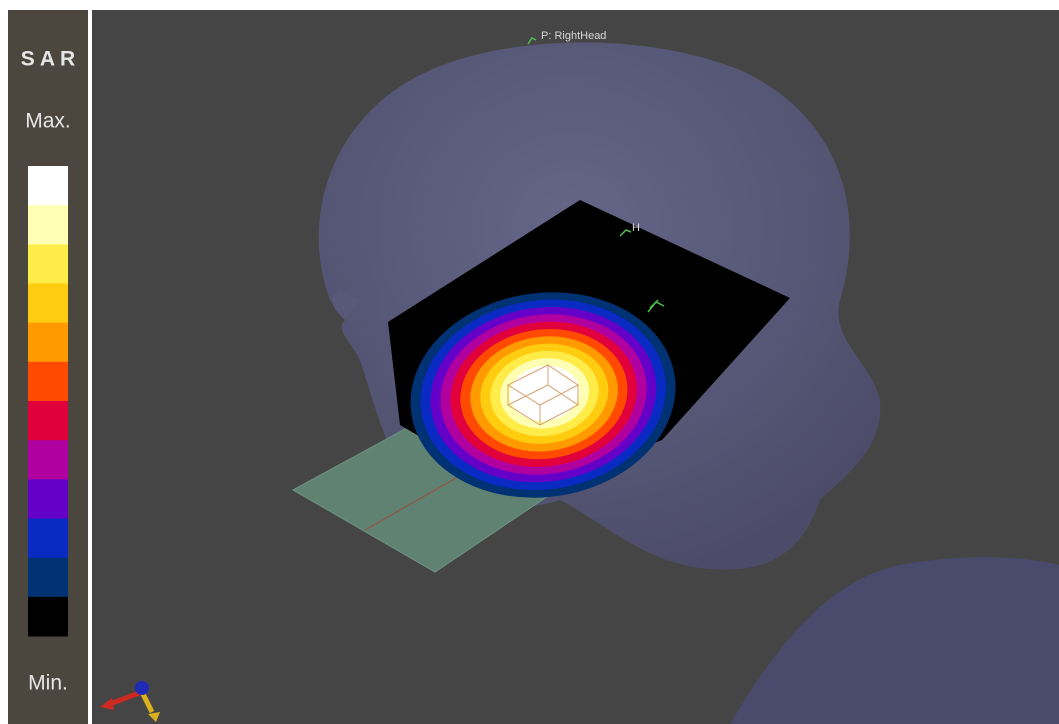  What do you see at coordinates (130, 701) in the screenshot?
I see `axes-gizmo` at bounding box center [130, 701].